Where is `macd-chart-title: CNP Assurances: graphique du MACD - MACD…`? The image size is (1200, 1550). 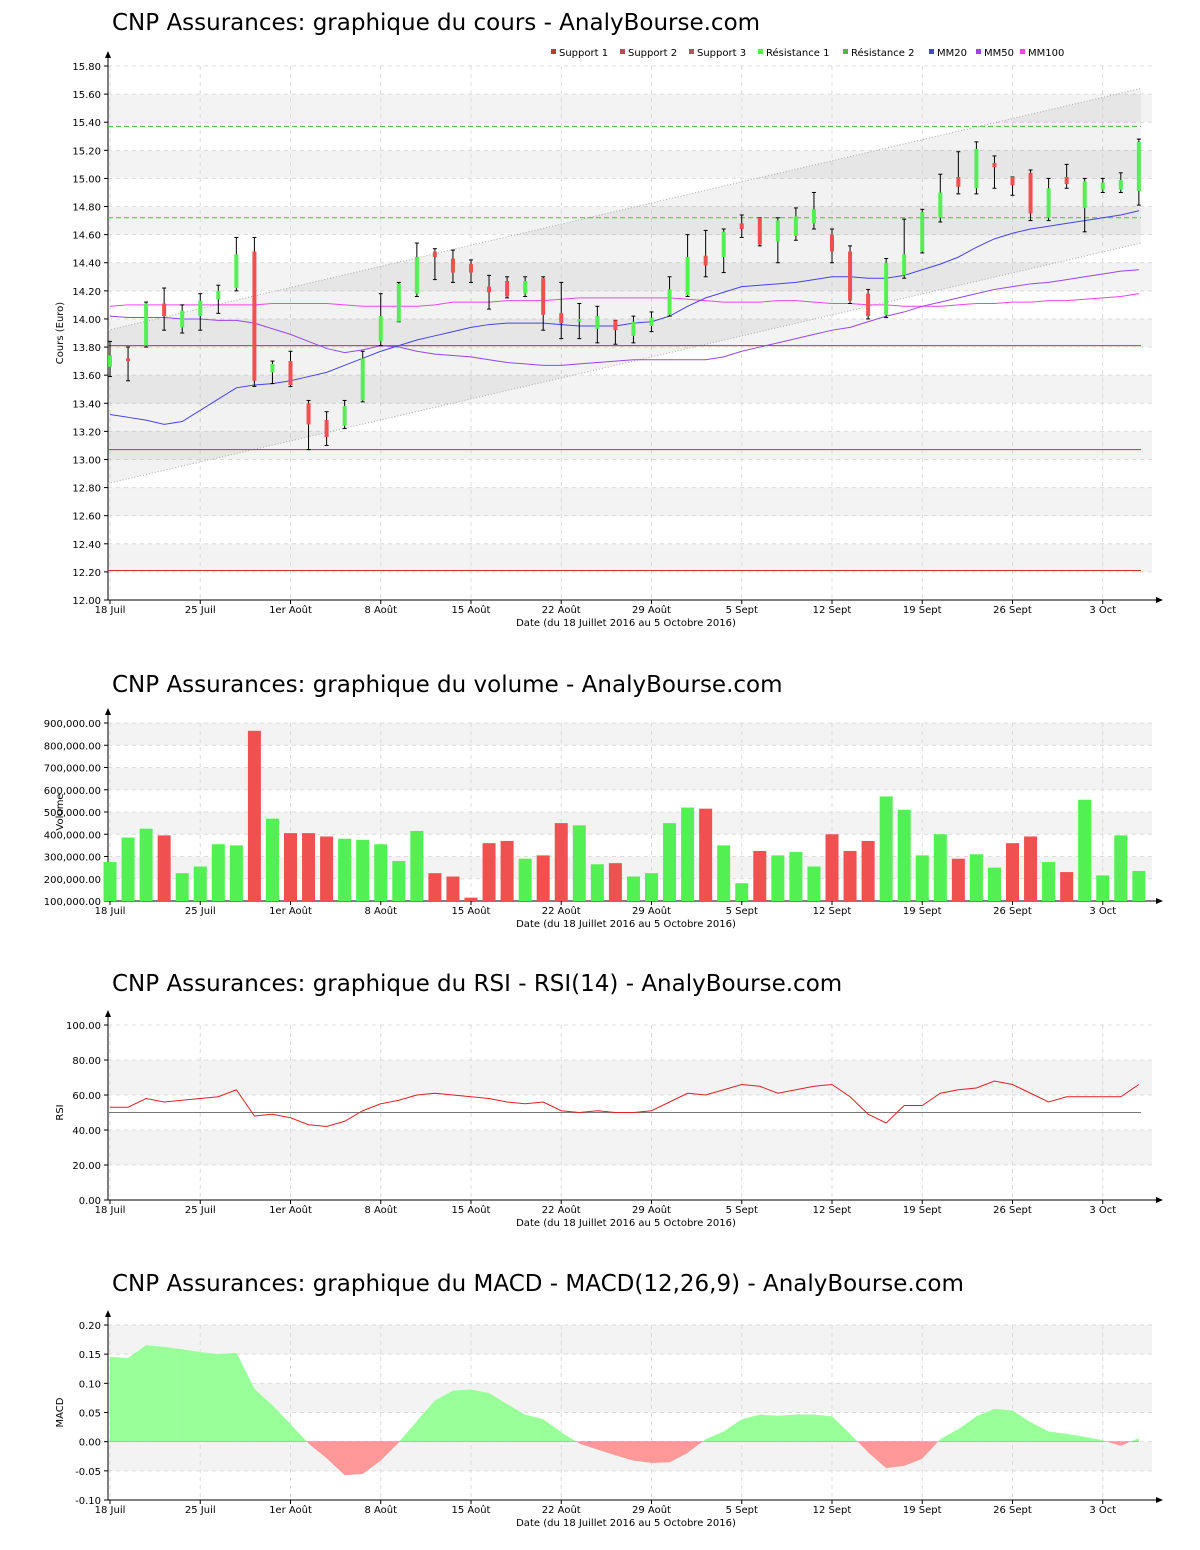 macd-chart-title: CNP Assurances: graphique du MACD - MACD… is located at coordinates (538, 1284).